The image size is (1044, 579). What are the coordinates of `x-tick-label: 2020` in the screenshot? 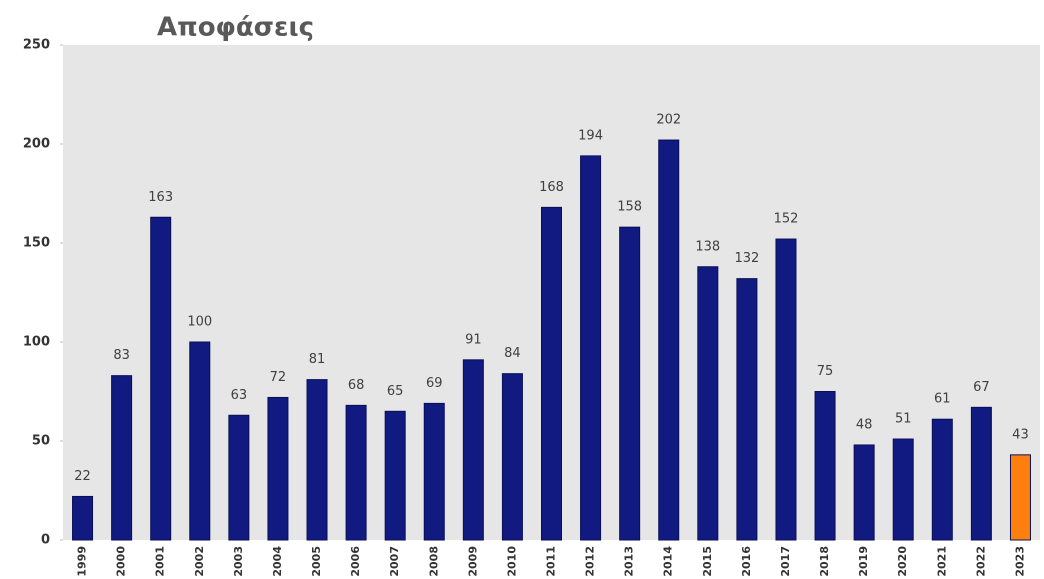 It's located at (902, 561).